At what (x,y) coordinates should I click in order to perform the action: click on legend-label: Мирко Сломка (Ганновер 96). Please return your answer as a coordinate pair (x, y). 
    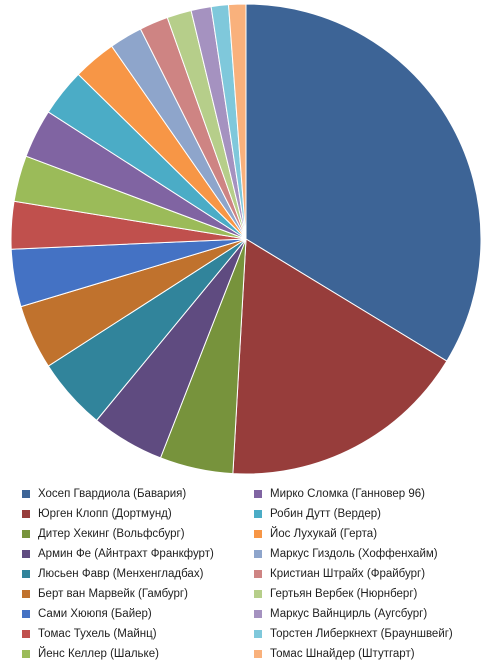
    Looking at the image, I should click on (347, 494).